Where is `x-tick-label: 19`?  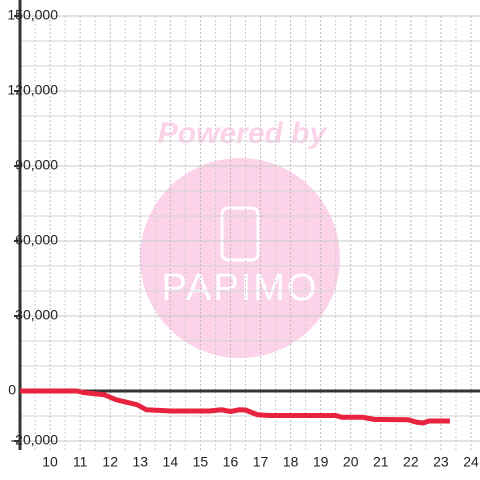 x-tick-label: 19 is located at coordinates (321, 462).